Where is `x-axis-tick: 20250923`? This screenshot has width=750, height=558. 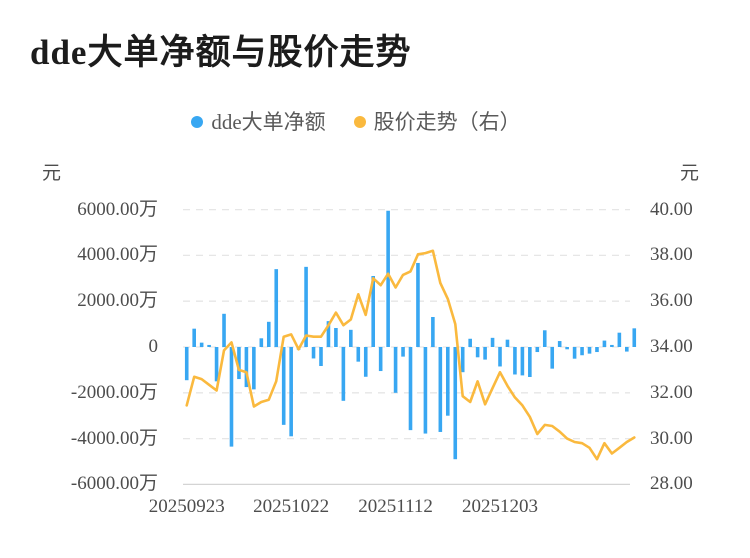
x-axis-tick: 20250923 is located at coordinates (186, 506).